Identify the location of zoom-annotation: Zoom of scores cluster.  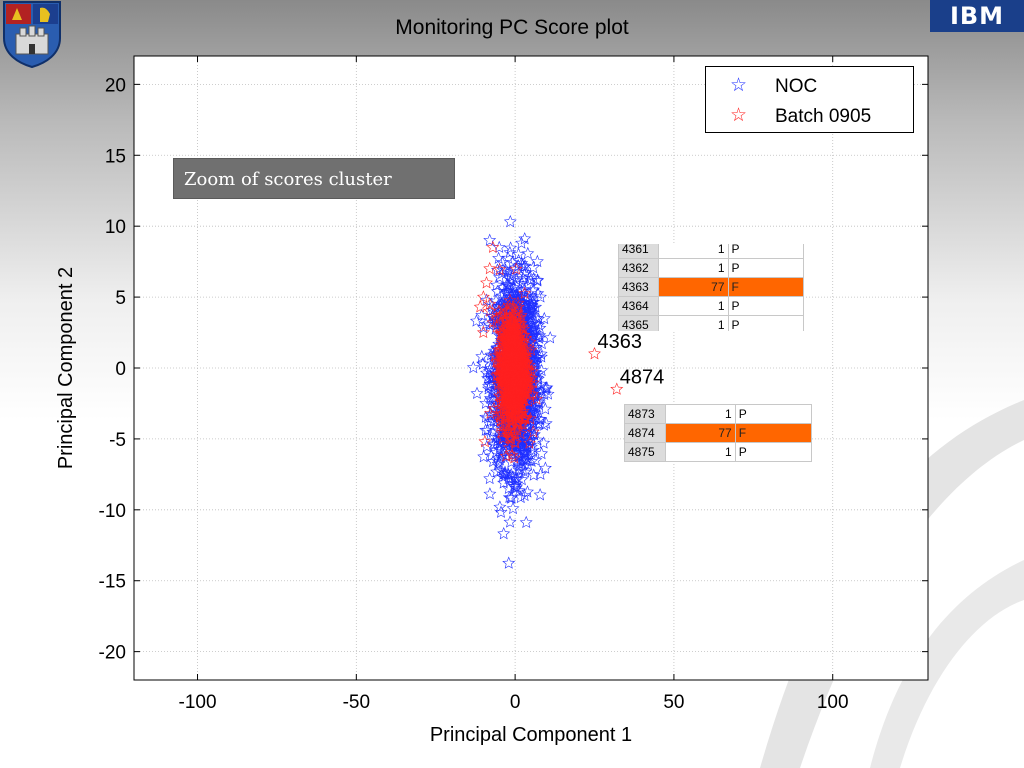
(314, 178).